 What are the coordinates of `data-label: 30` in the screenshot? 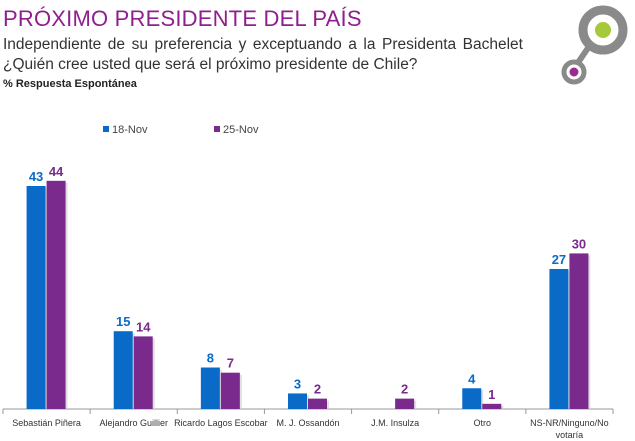 It's located at (579, 243).